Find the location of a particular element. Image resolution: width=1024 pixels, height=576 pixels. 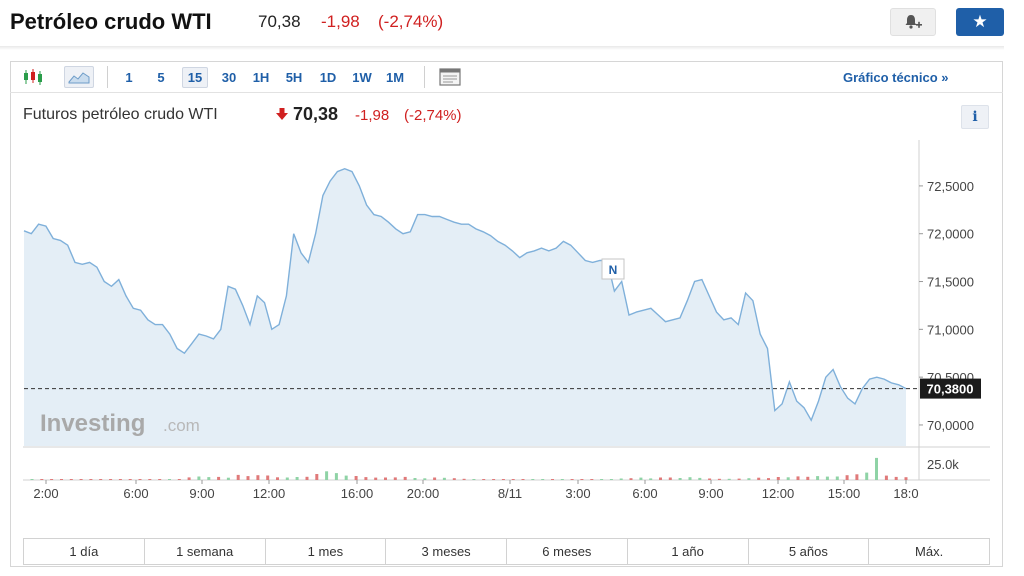

add-to-watchlist-button: ★ is located at coordinates (980, 22).